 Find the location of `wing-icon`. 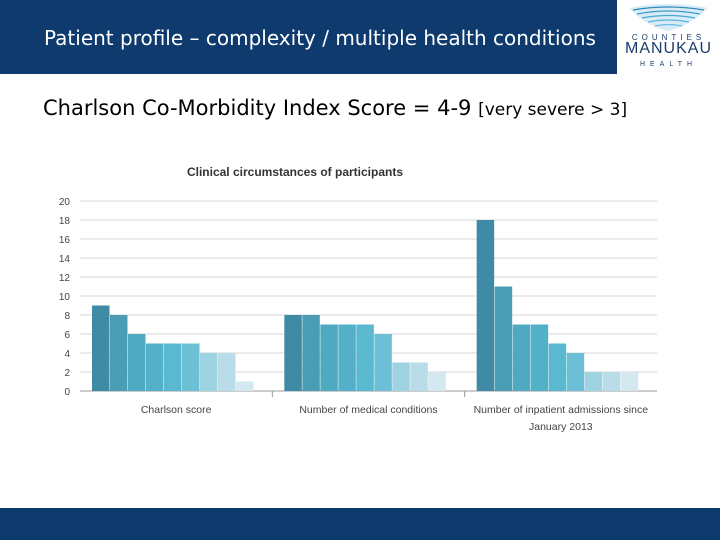

wing-icon is located at coordinates (668, 17).